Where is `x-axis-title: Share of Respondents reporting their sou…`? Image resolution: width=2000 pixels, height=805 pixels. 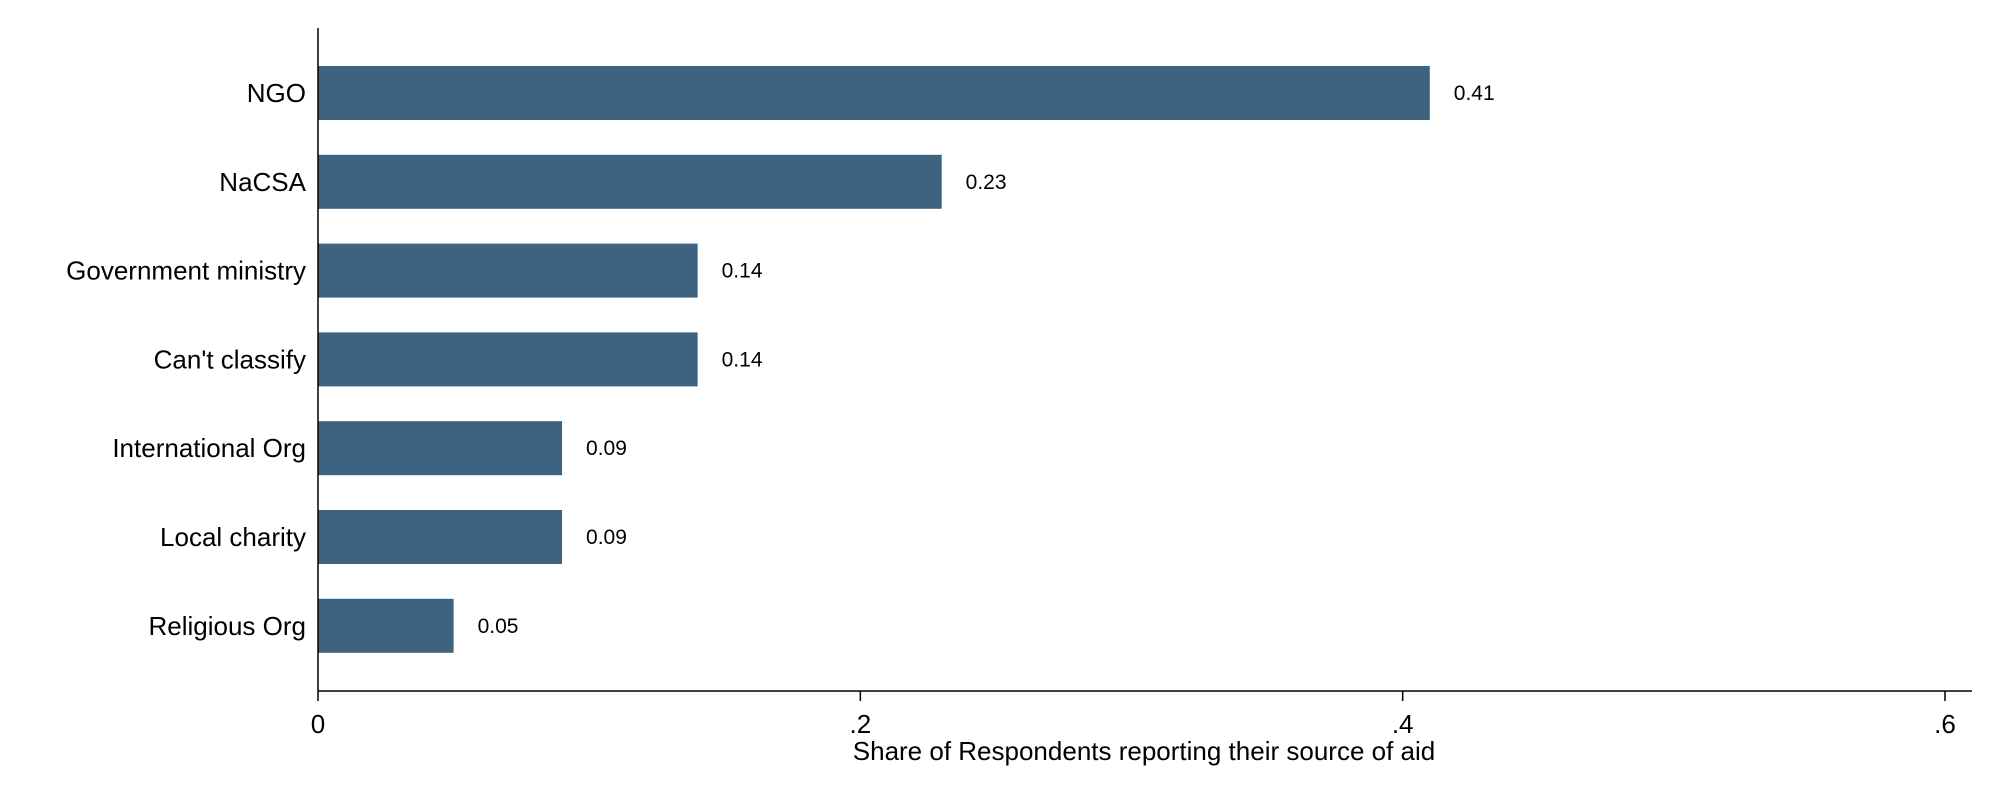 x-axis-title: Share of Respondents reporting their sou… is located at coordinates (1144, 751).